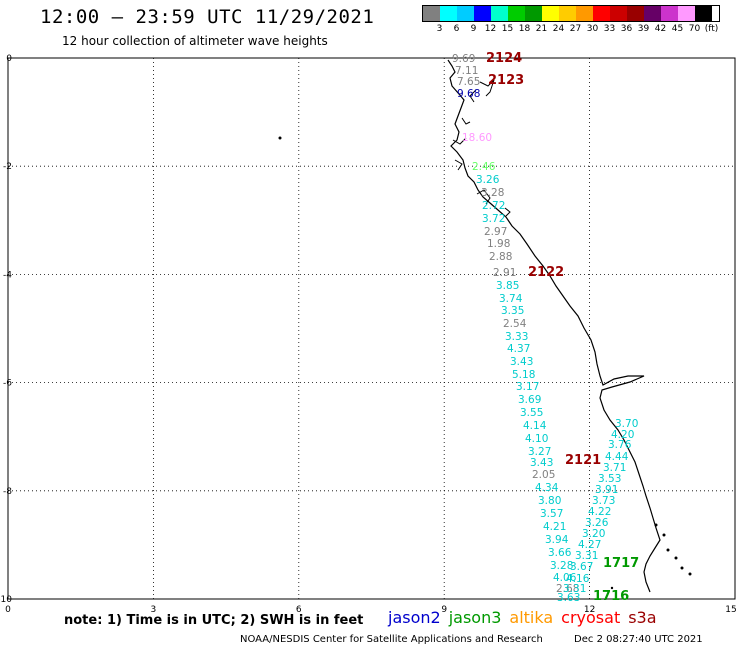 The height and width of the screenshot is (650, 740). What do you see at coordinates (642, 617) in the screenshot?
I see `satellite-legend-item: s3a` at bounding box center [642, 617].